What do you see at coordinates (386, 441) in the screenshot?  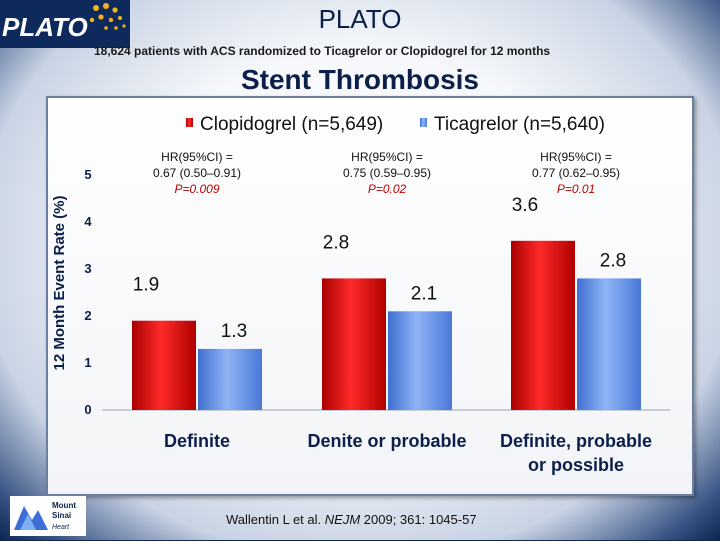 I see `x-category-label: Denite or probable` at bounding box center [386, 441].